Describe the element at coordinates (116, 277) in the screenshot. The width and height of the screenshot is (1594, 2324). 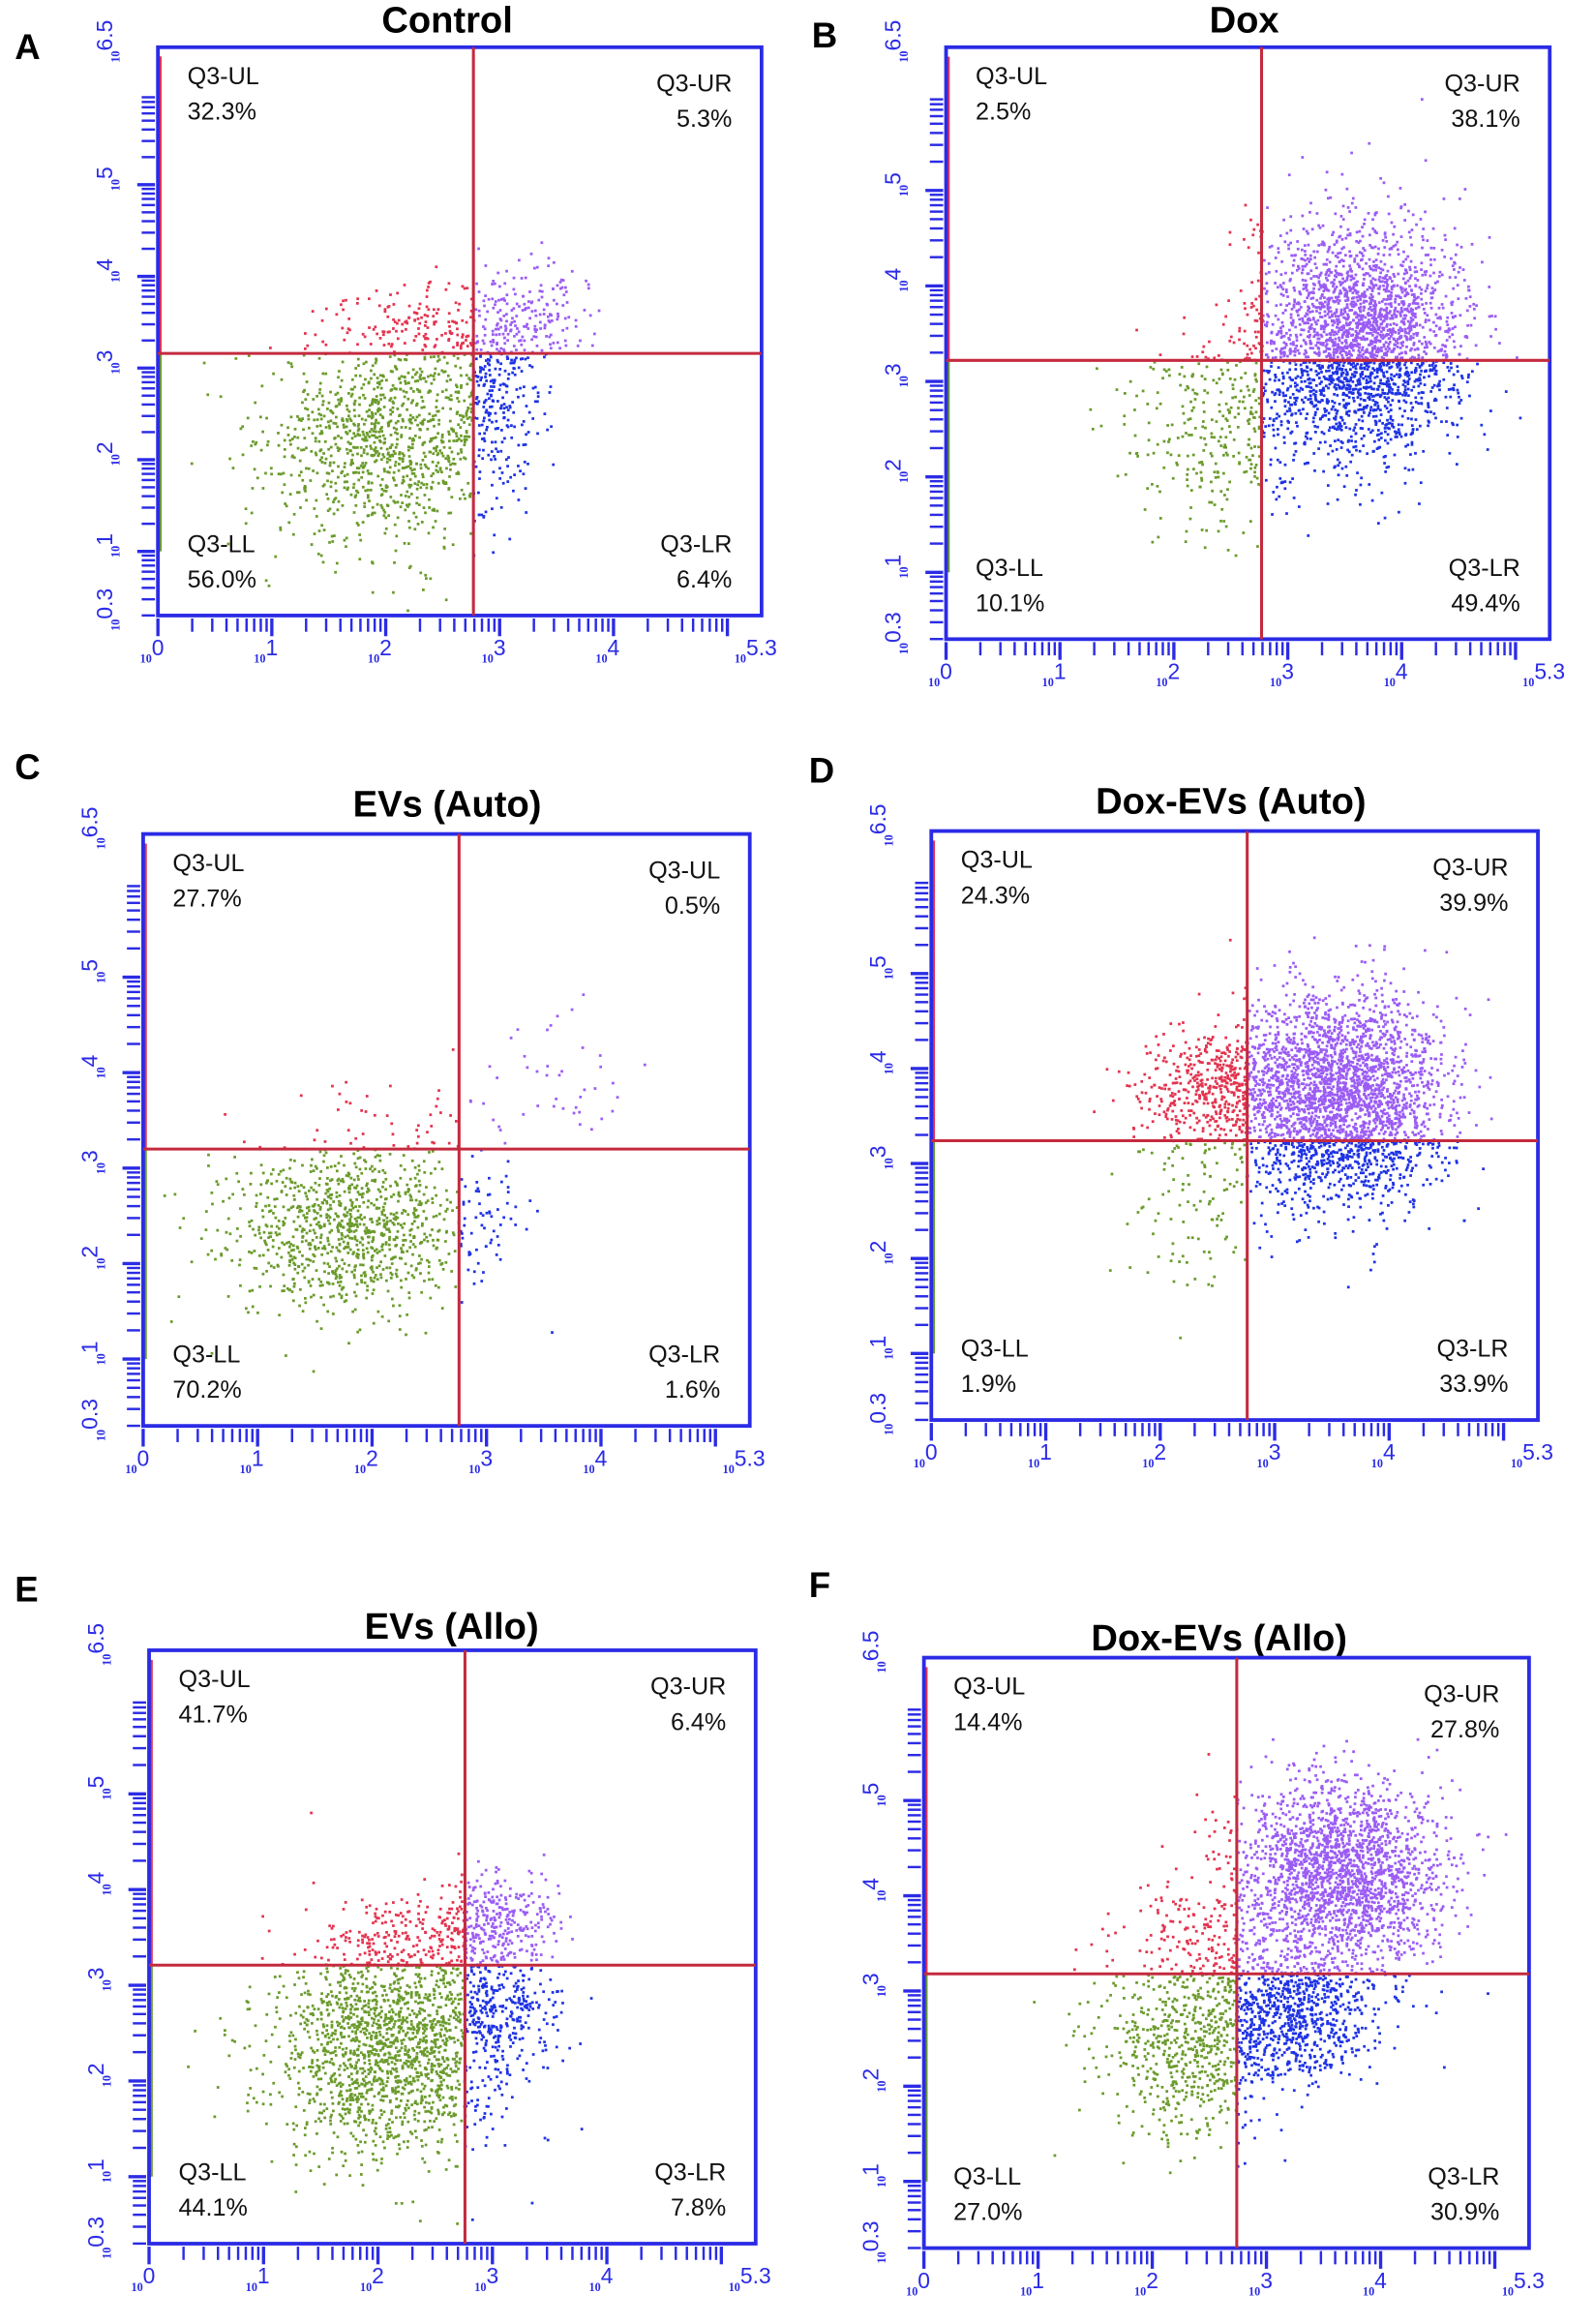
I see `tick-base: 10` at that location.